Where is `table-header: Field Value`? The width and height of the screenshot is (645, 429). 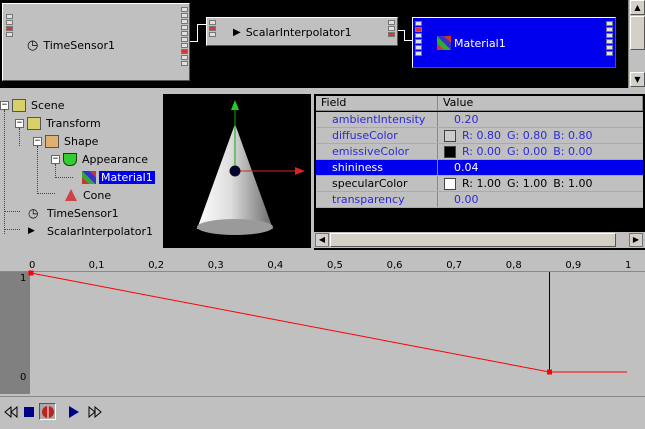
table-header: Field Value is located at coordinates (479, 103).